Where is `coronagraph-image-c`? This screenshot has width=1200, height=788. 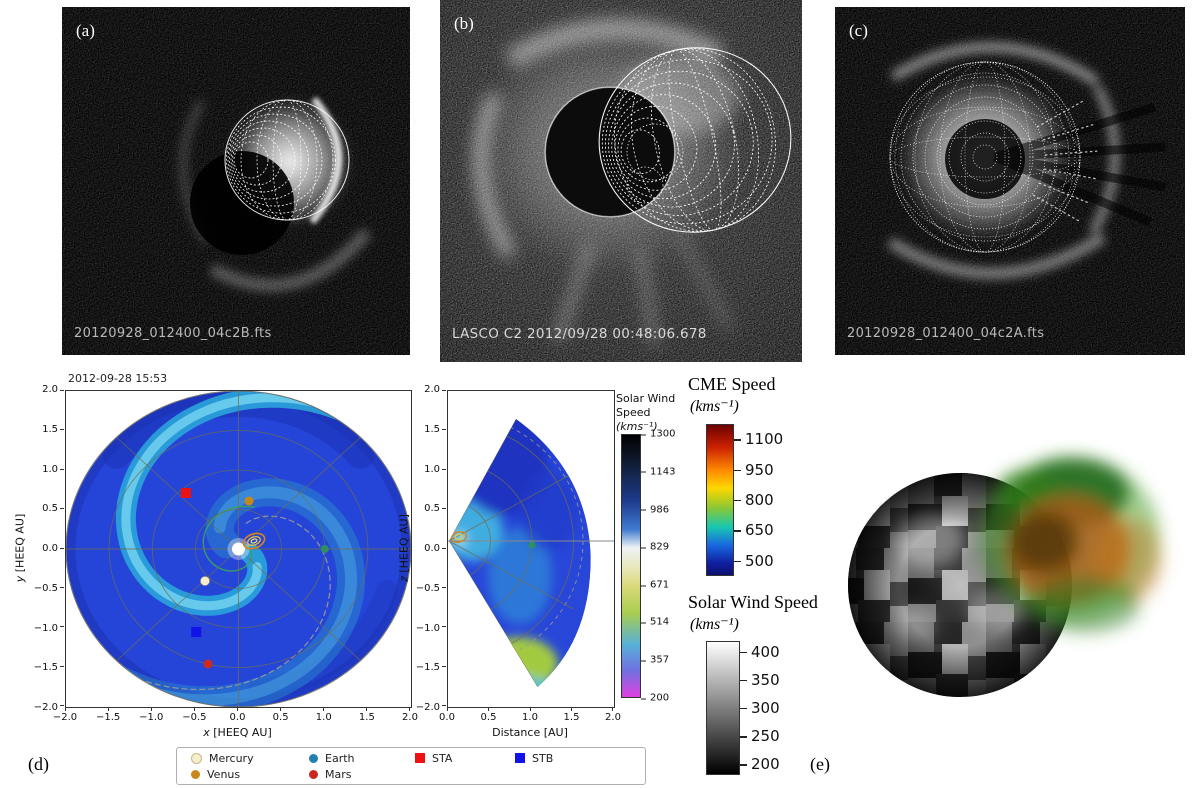 coronagraph-image-c is located at coordinates (1010, 181).